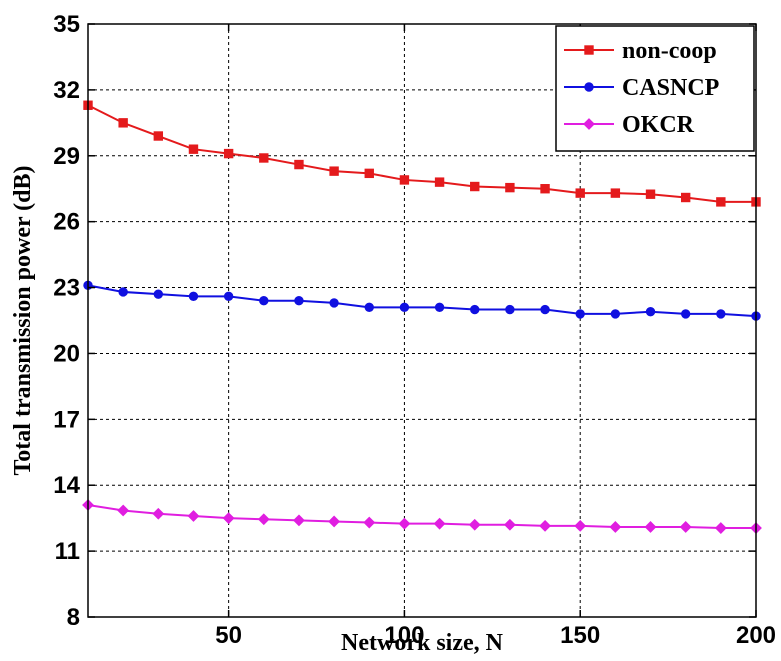 The image size is (781, 661). What do you see at coordinates (404, 635) in the screenshot?
I see `x-tick-label: 100` at bounding box center [404, 635].